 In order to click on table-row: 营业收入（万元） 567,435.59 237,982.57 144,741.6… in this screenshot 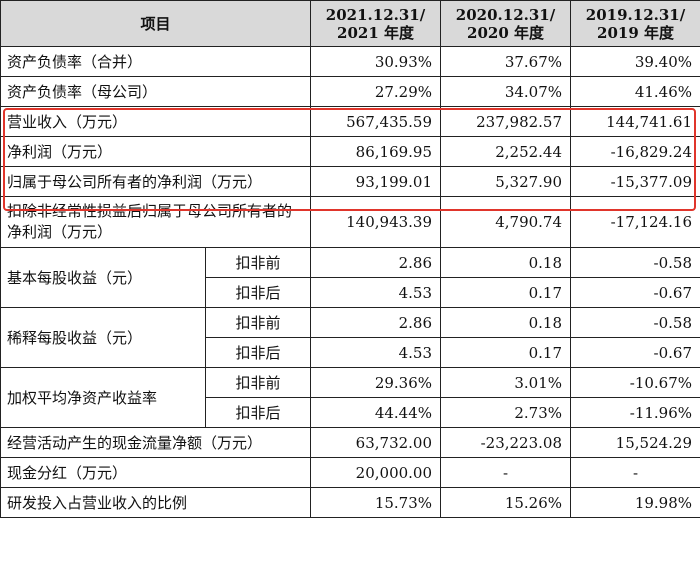, I will do `click(350, 121)`.